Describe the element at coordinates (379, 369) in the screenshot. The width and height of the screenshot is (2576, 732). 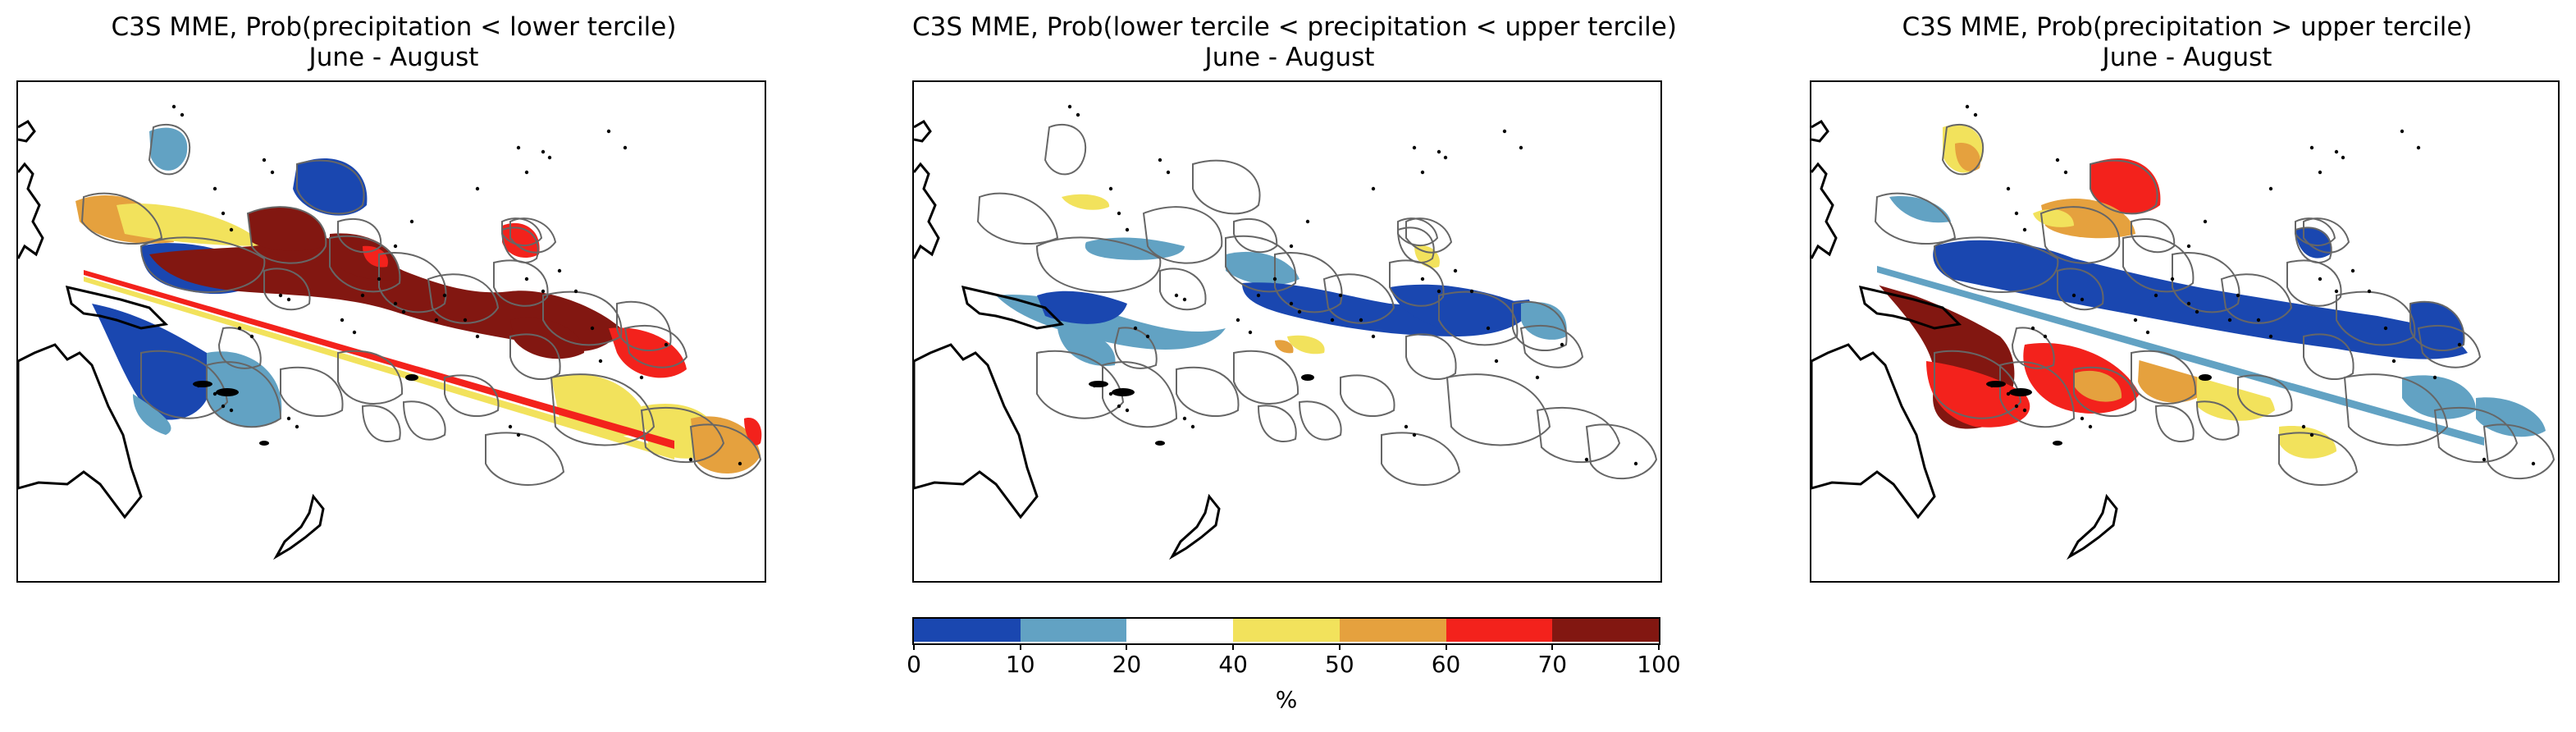
I see `yellow-band` at that location.